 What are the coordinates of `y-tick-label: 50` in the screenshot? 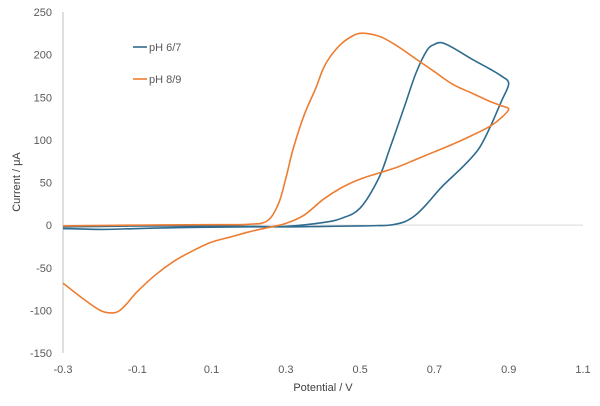 It's located at (46, 184).